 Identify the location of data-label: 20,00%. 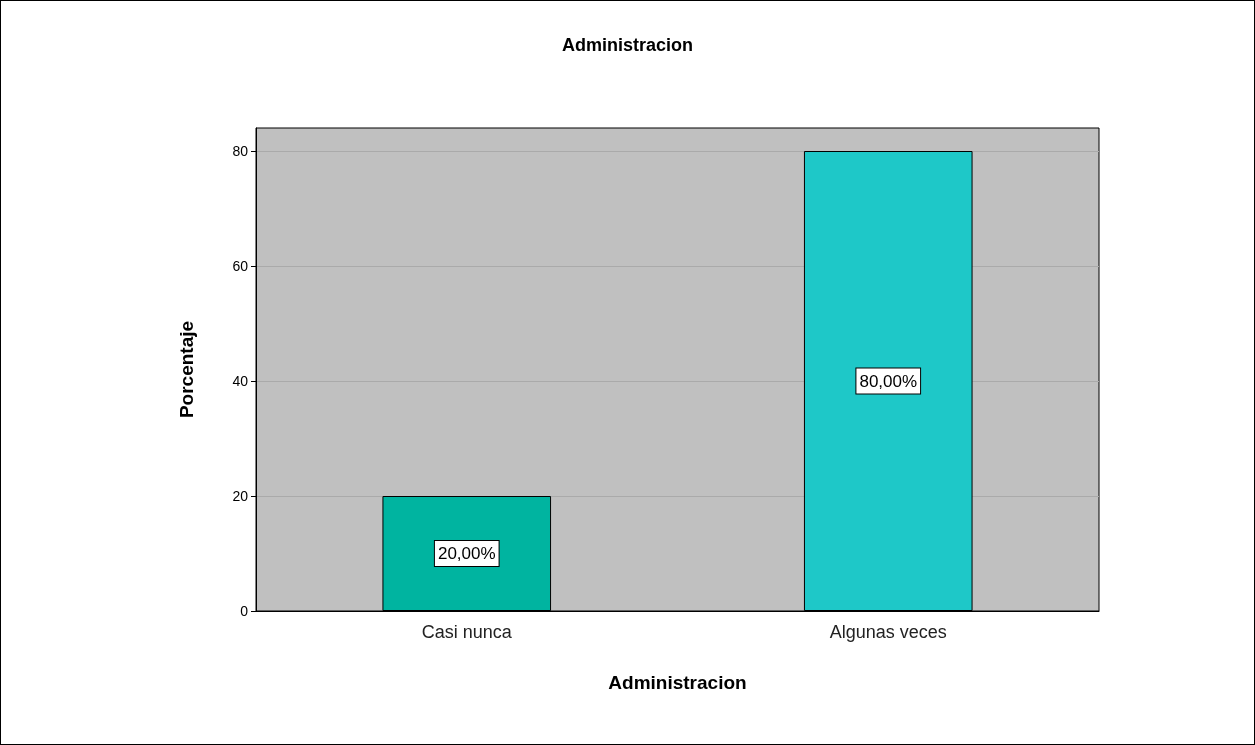
(466, 553).